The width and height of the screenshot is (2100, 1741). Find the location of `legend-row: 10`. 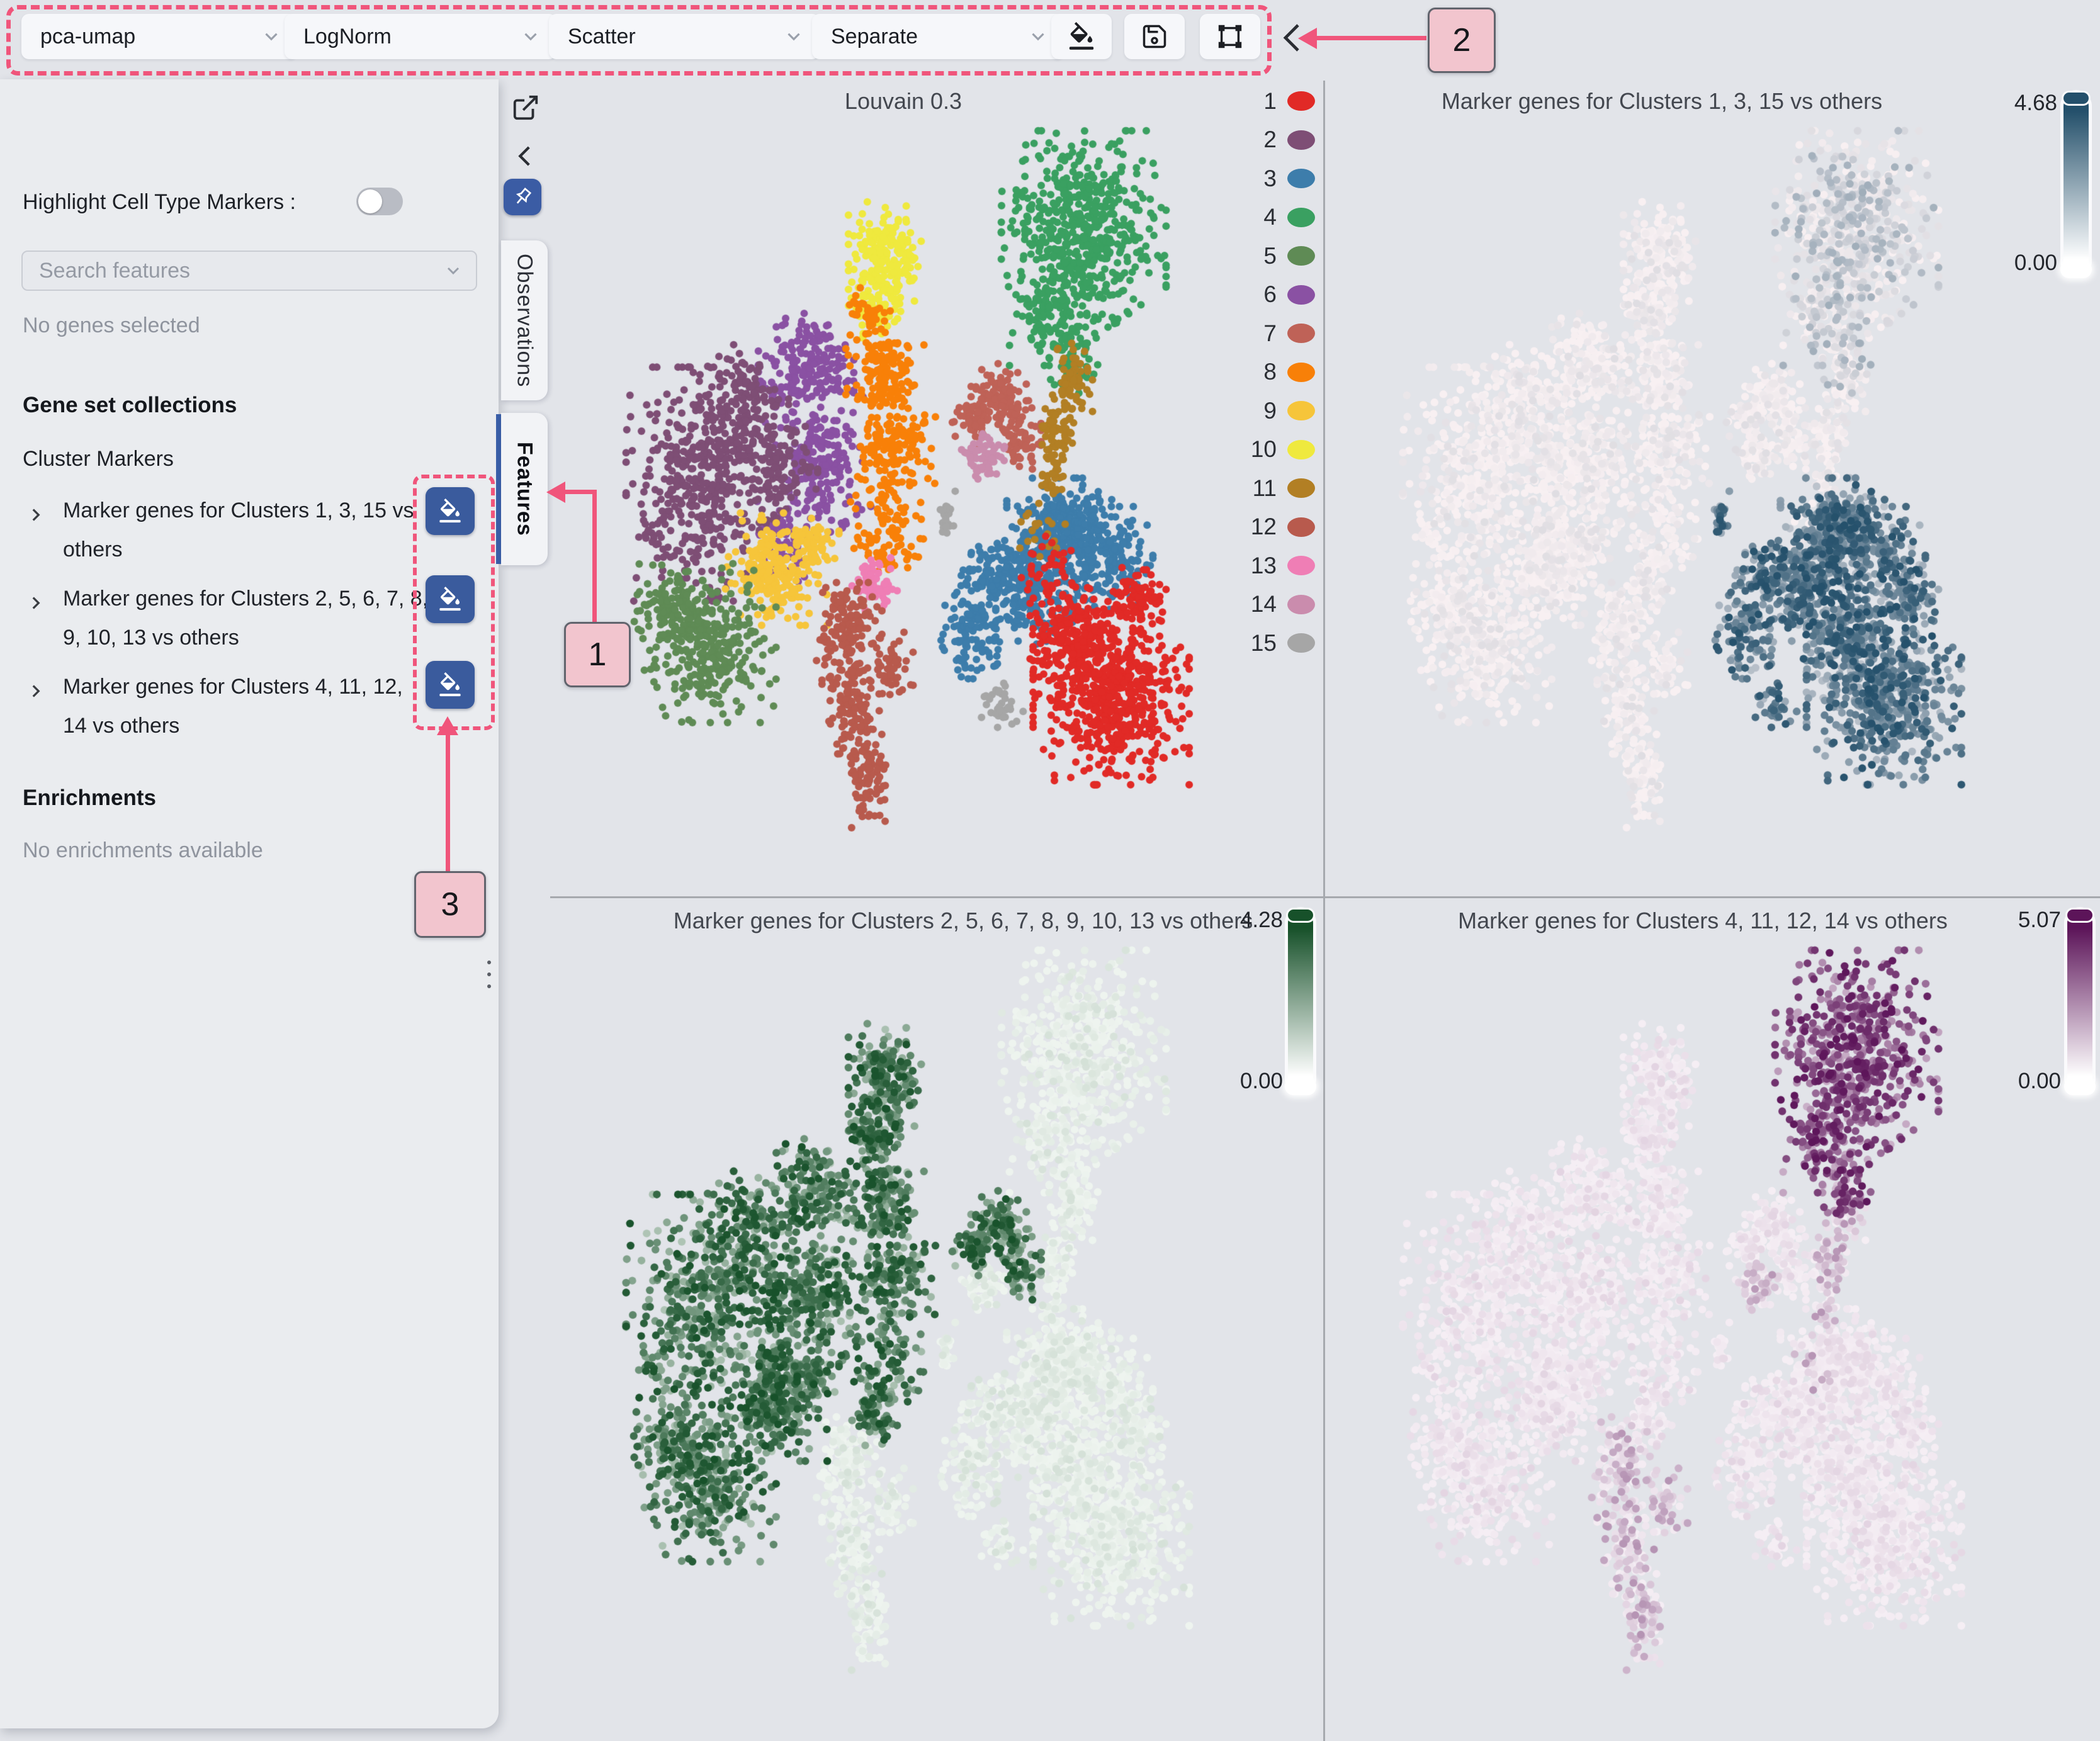

legend-row: 10 is located at coordinates (1273, 450).